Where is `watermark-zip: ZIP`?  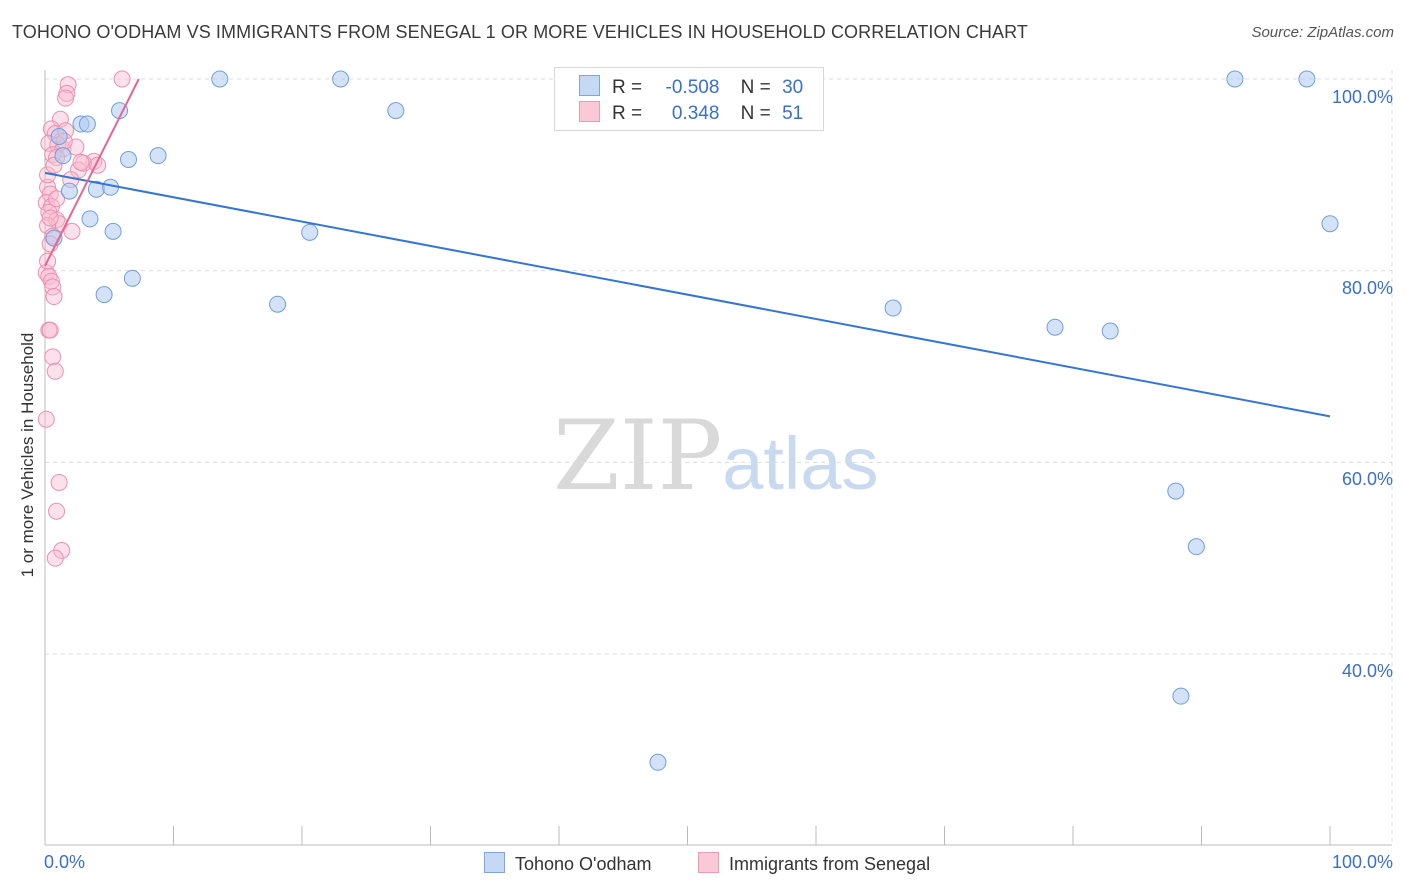 watermark-zip: ZIP is located at coordinates (638, 456).